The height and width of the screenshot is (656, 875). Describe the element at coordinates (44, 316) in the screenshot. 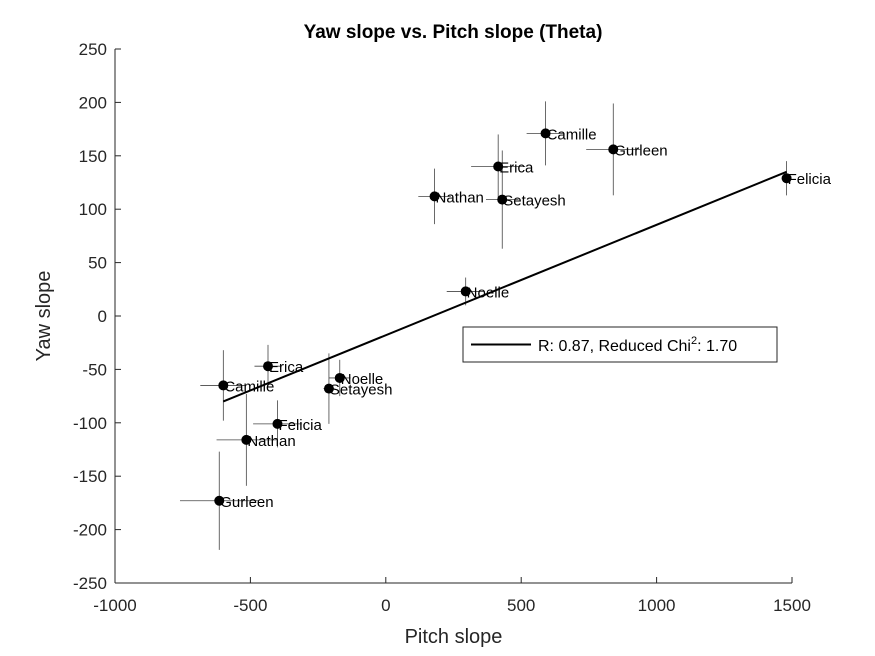

I see `y-axis-label: Yaw slope` at that location.